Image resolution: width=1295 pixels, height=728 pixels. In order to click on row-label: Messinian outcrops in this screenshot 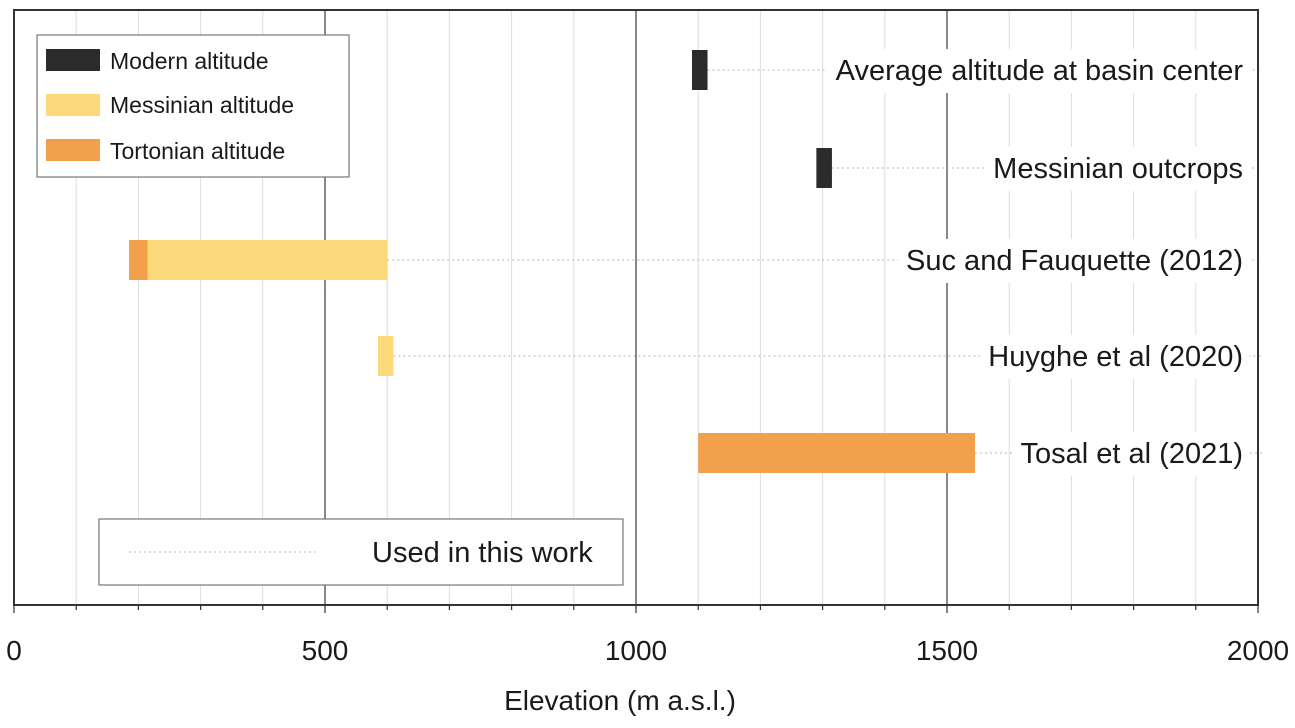, I will do `click(1118, 169)`.